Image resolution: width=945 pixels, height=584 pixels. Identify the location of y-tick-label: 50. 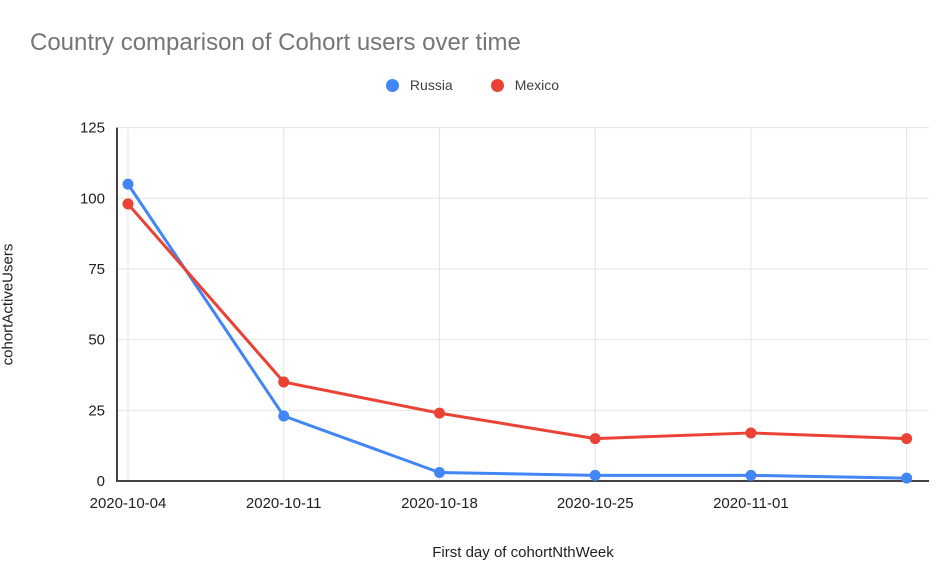
(96, 340).